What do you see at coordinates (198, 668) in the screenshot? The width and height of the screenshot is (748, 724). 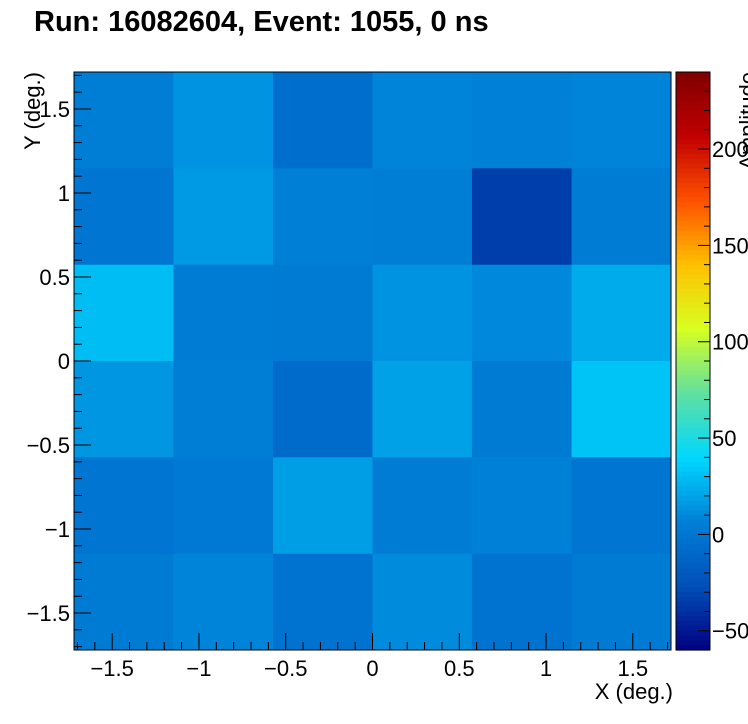 I see `x-tick-label: −1` at bounding box center [198, 668].